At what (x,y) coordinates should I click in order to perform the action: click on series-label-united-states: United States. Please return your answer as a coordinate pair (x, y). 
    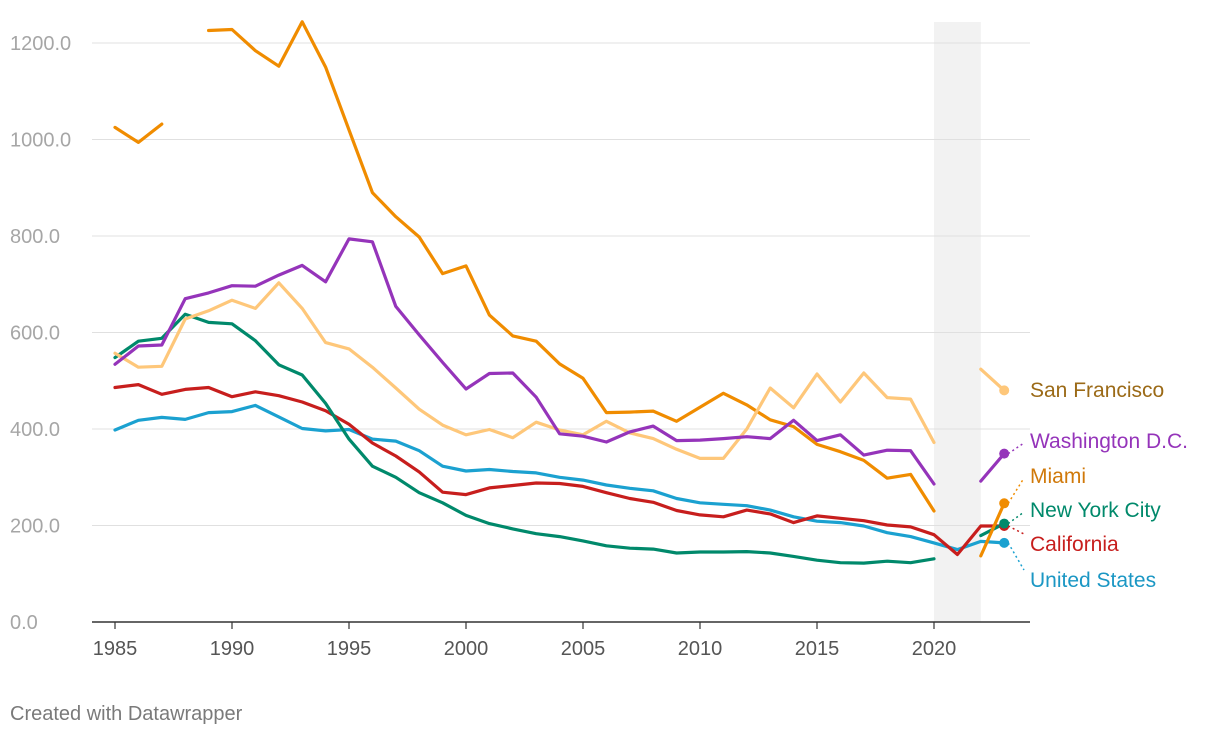
    Looking at the image, I should click on (1093, 580).